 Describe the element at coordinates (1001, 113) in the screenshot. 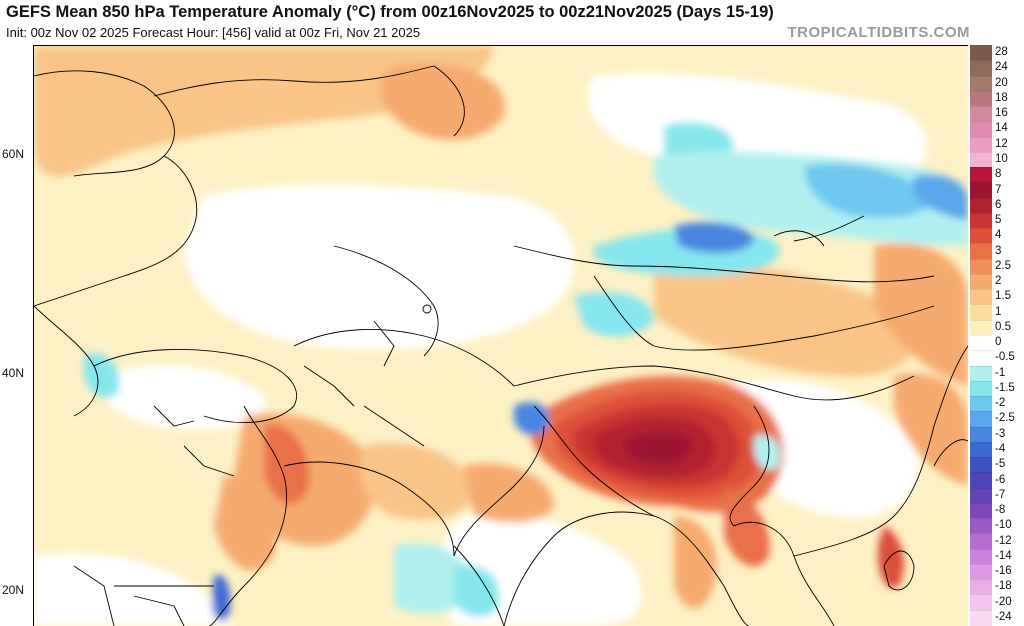

I see `colorbar-label: 16` at that location.